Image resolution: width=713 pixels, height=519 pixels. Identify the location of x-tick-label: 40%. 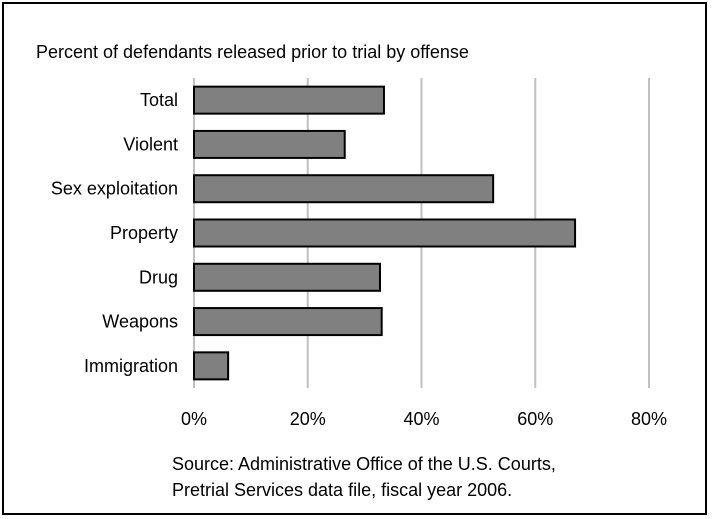
(421, 419).